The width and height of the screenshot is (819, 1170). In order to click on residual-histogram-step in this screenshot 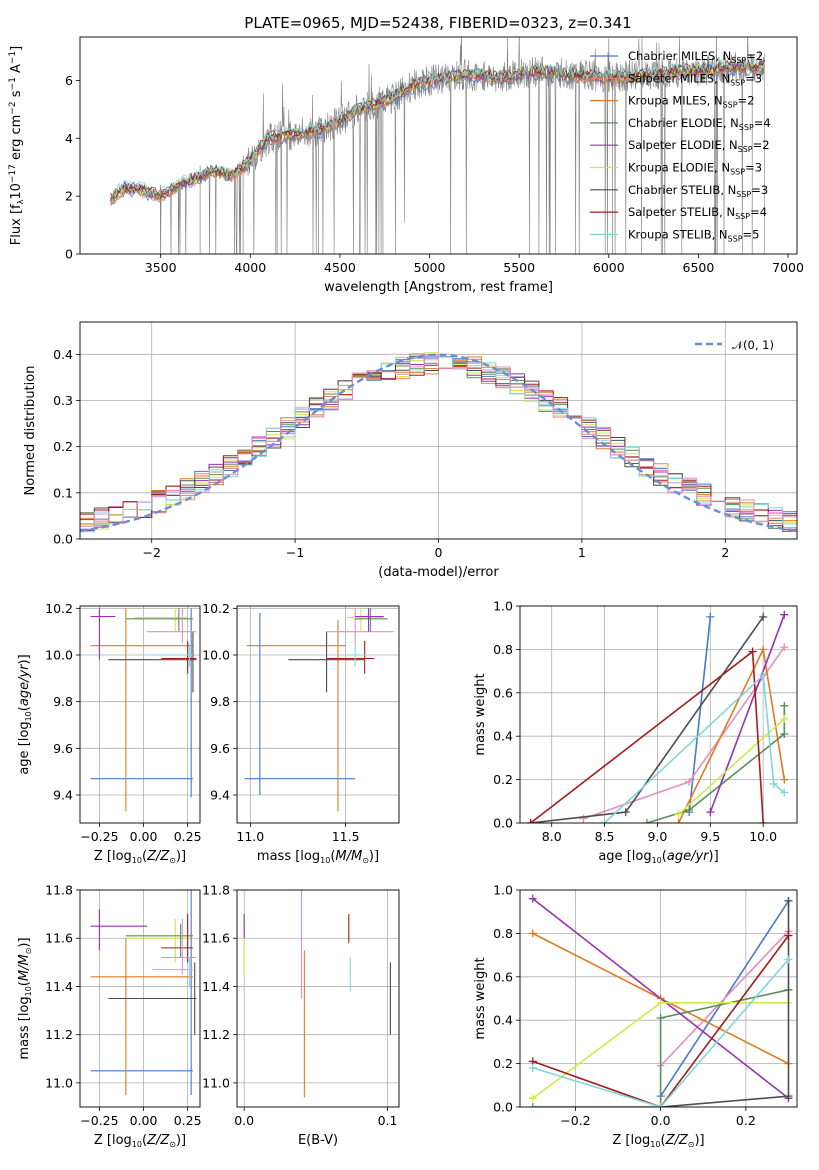, I will do `click(438, 447)`.